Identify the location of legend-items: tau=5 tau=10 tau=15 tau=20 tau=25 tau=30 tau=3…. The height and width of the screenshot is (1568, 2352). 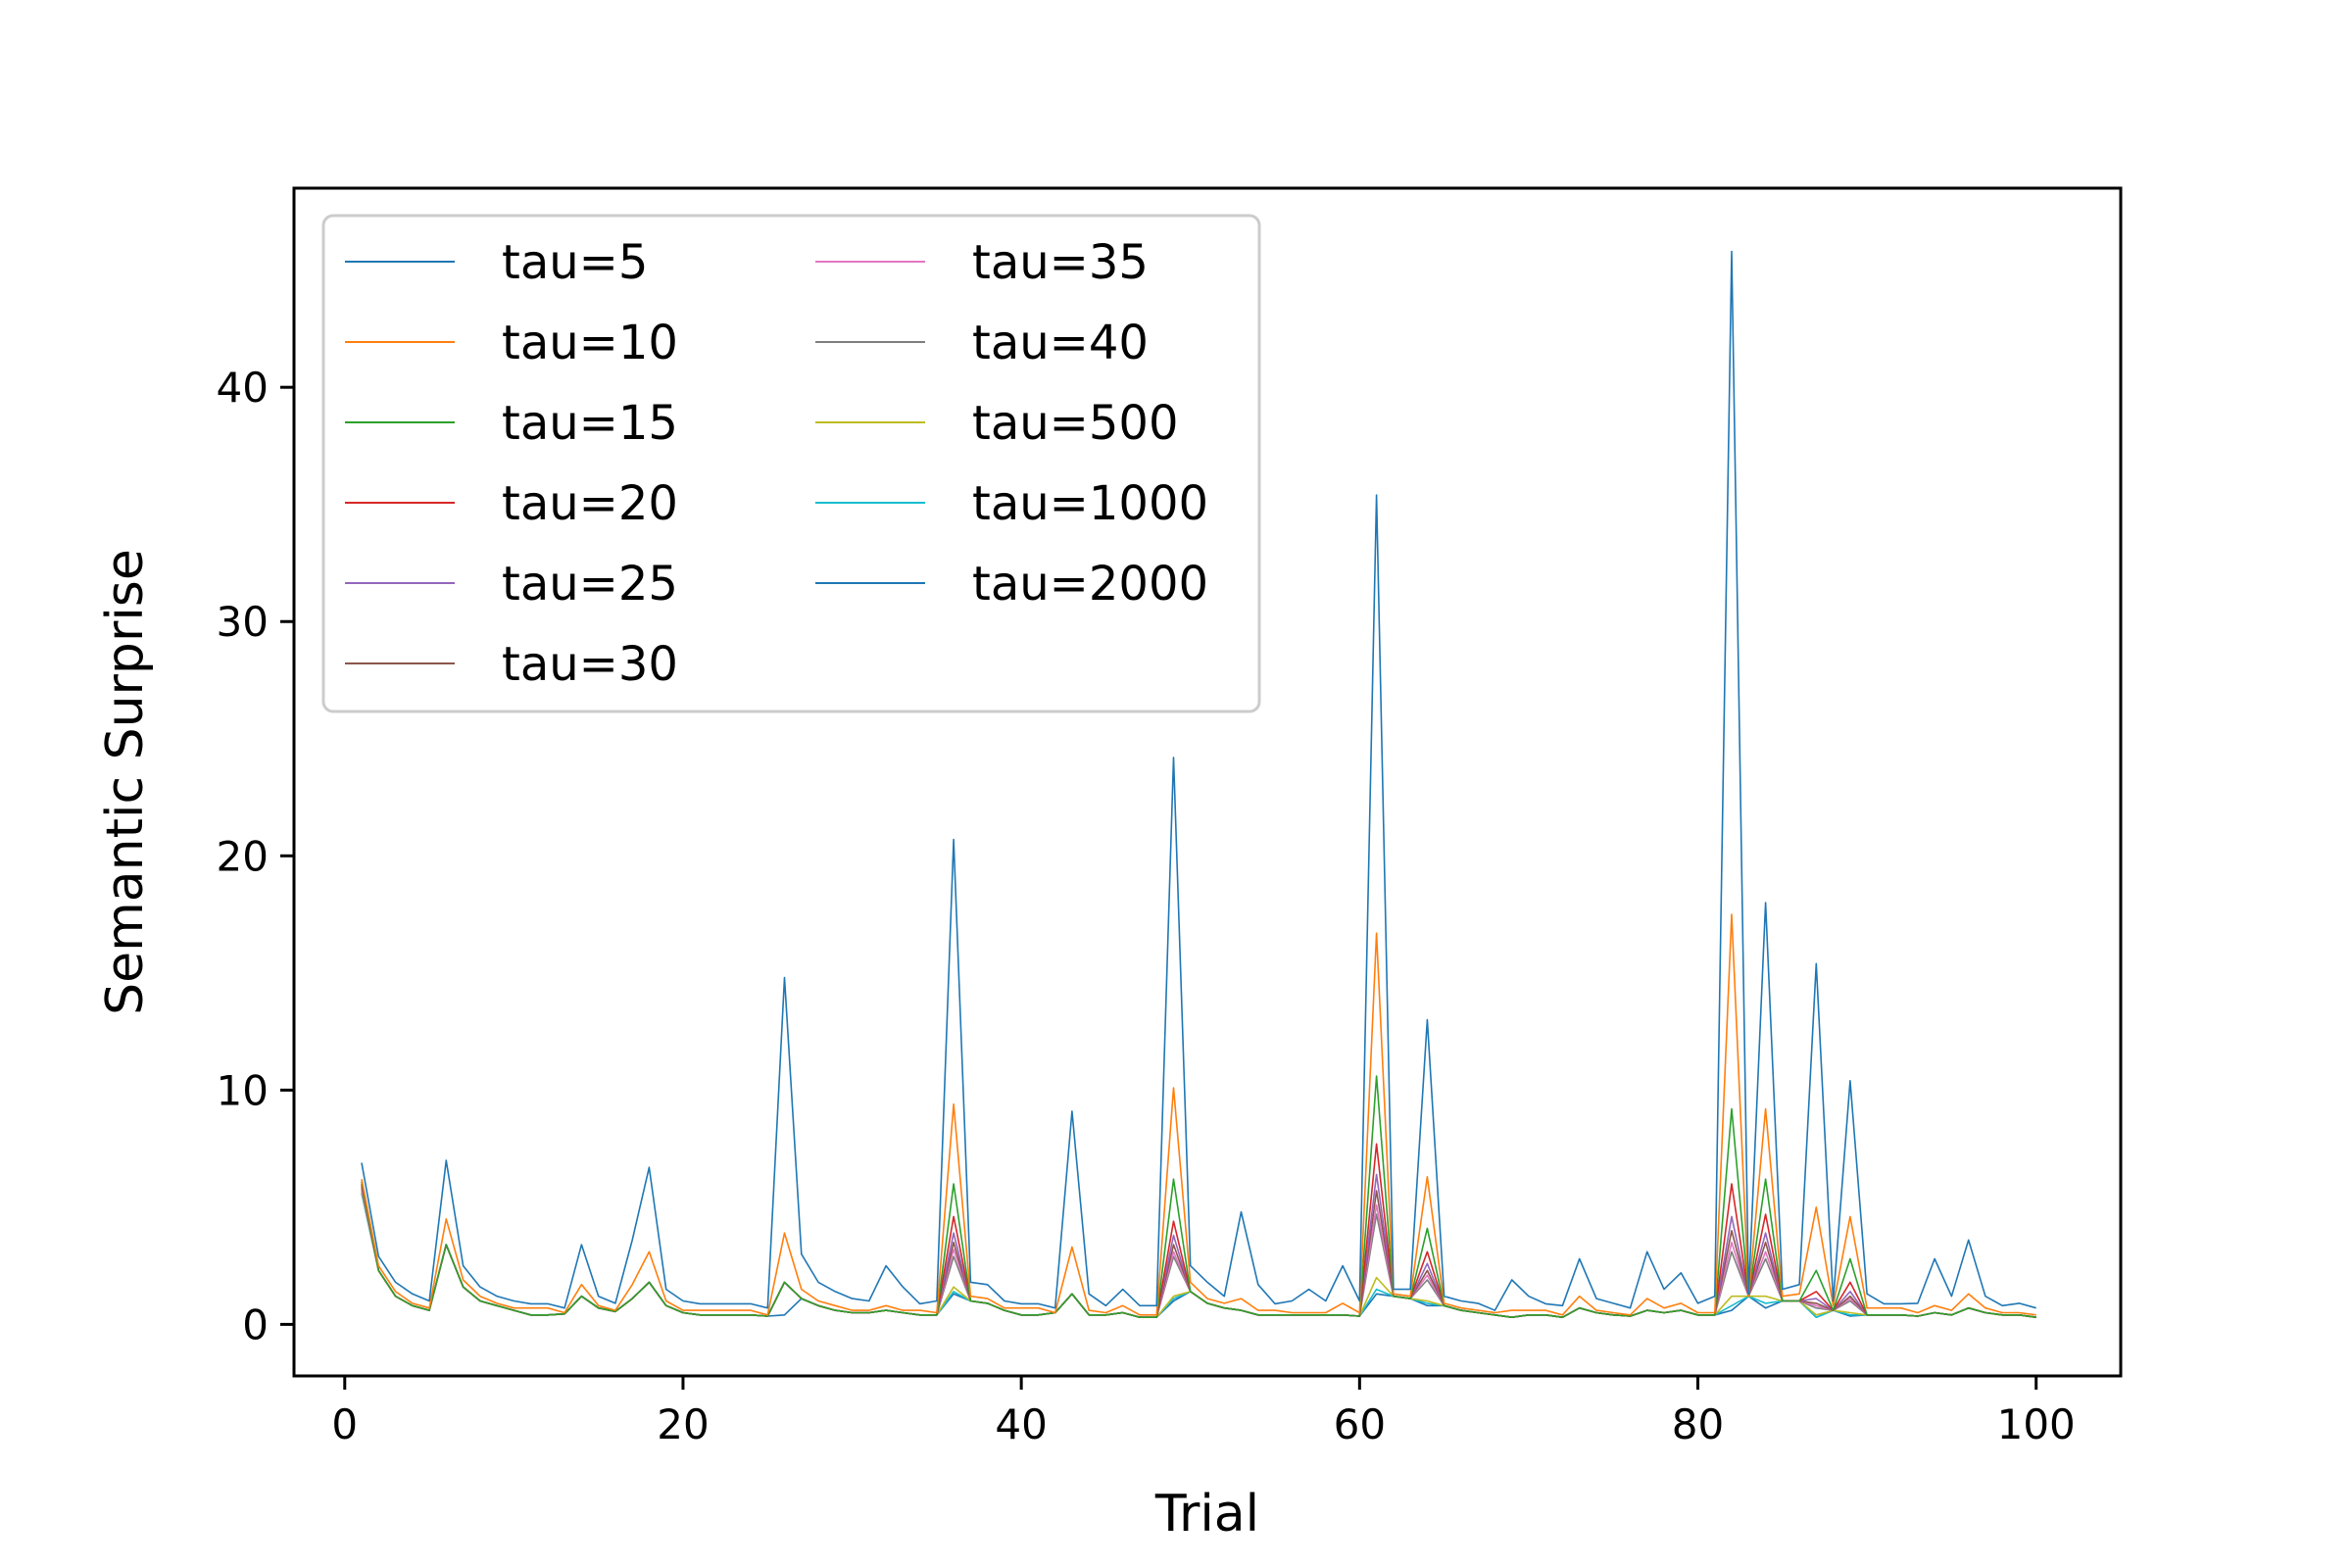
(776, 463).